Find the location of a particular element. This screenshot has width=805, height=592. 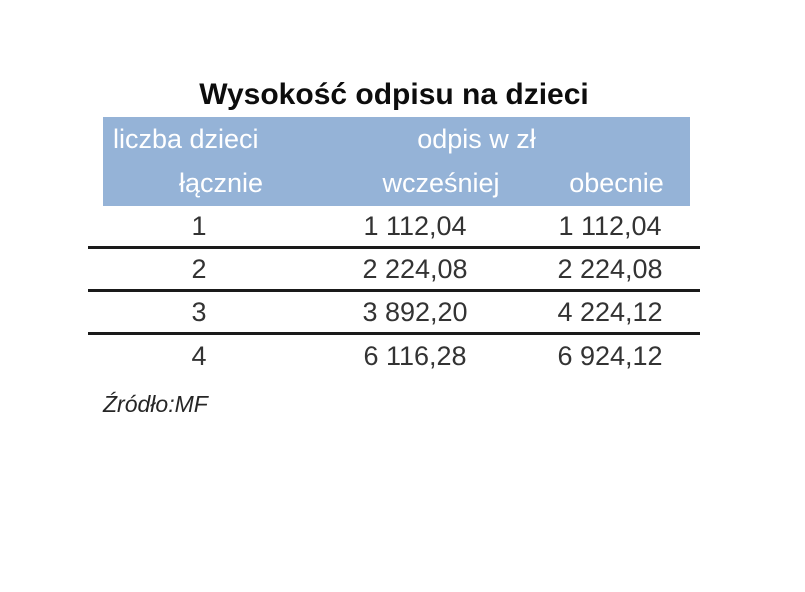

cell-now: 2 224,08 is located at coordinates (610, 268).